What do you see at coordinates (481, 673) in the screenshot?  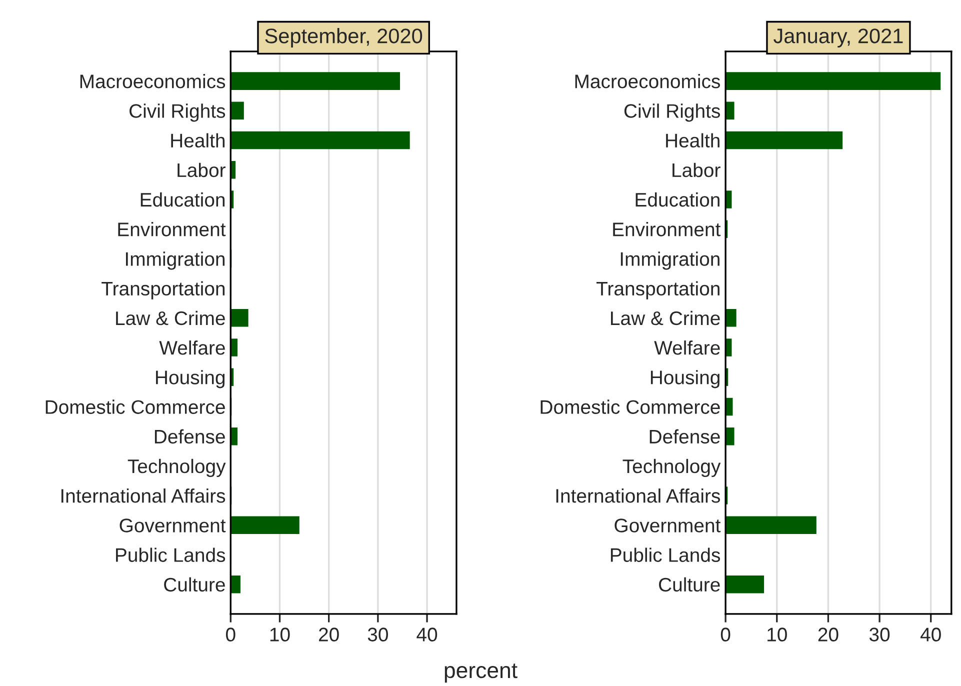 I see `x-axis-title: percent` at bounding box center [481, 673].